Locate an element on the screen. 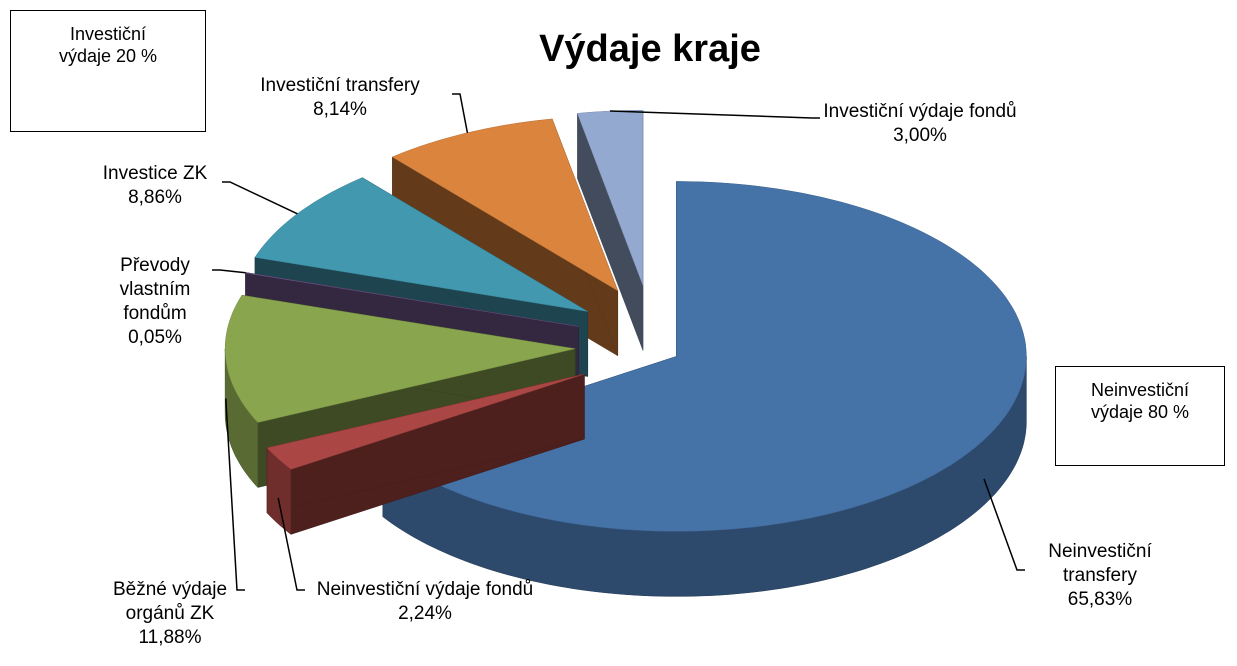 This screenshot has width=1237, height=666. data-label: Investiční výdaje fondů 3,00% is located at coordinates (920, 124).